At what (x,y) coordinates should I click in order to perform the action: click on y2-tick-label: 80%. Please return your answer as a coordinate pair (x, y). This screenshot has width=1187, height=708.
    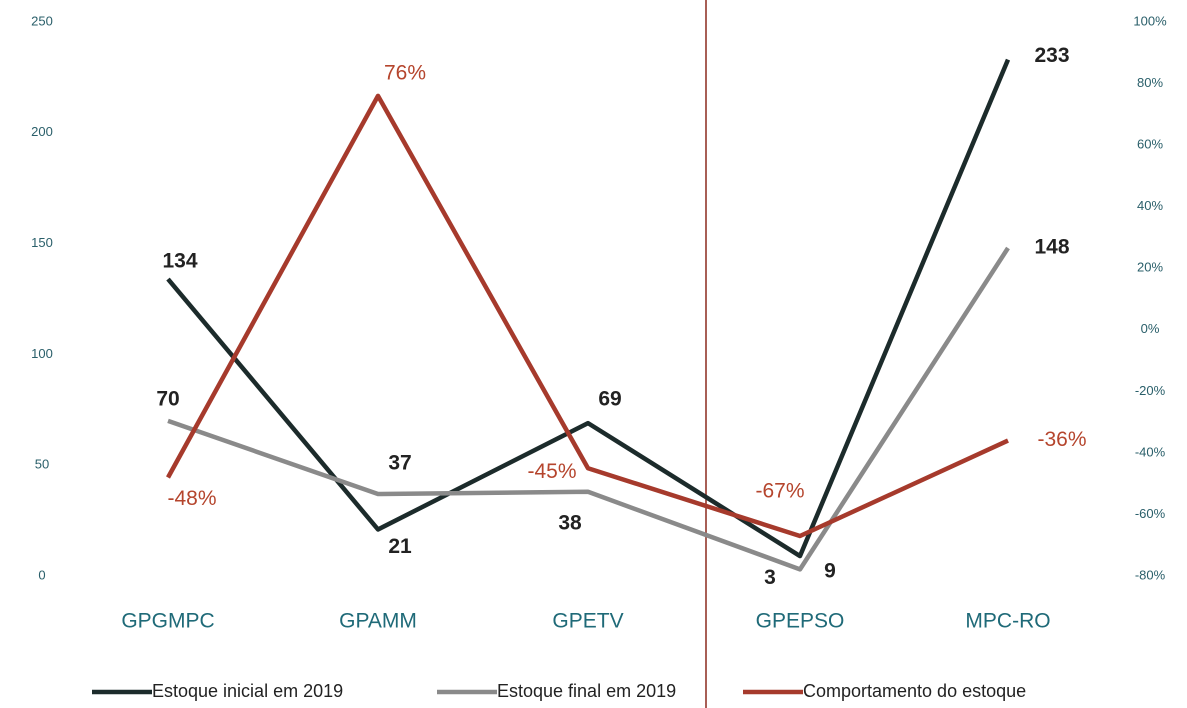
    Looking at the image, I should click on (1150, 82).